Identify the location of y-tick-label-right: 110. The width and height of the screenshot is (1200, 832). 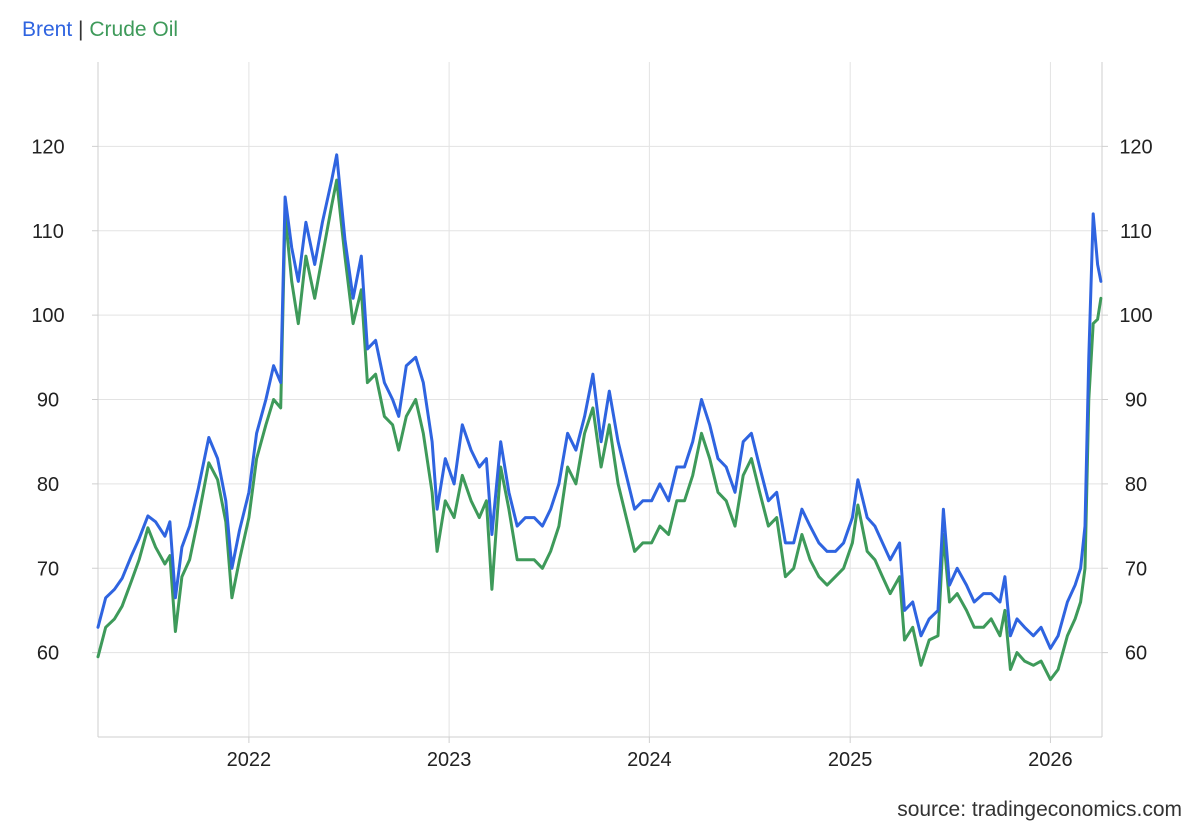
(1136, 232).